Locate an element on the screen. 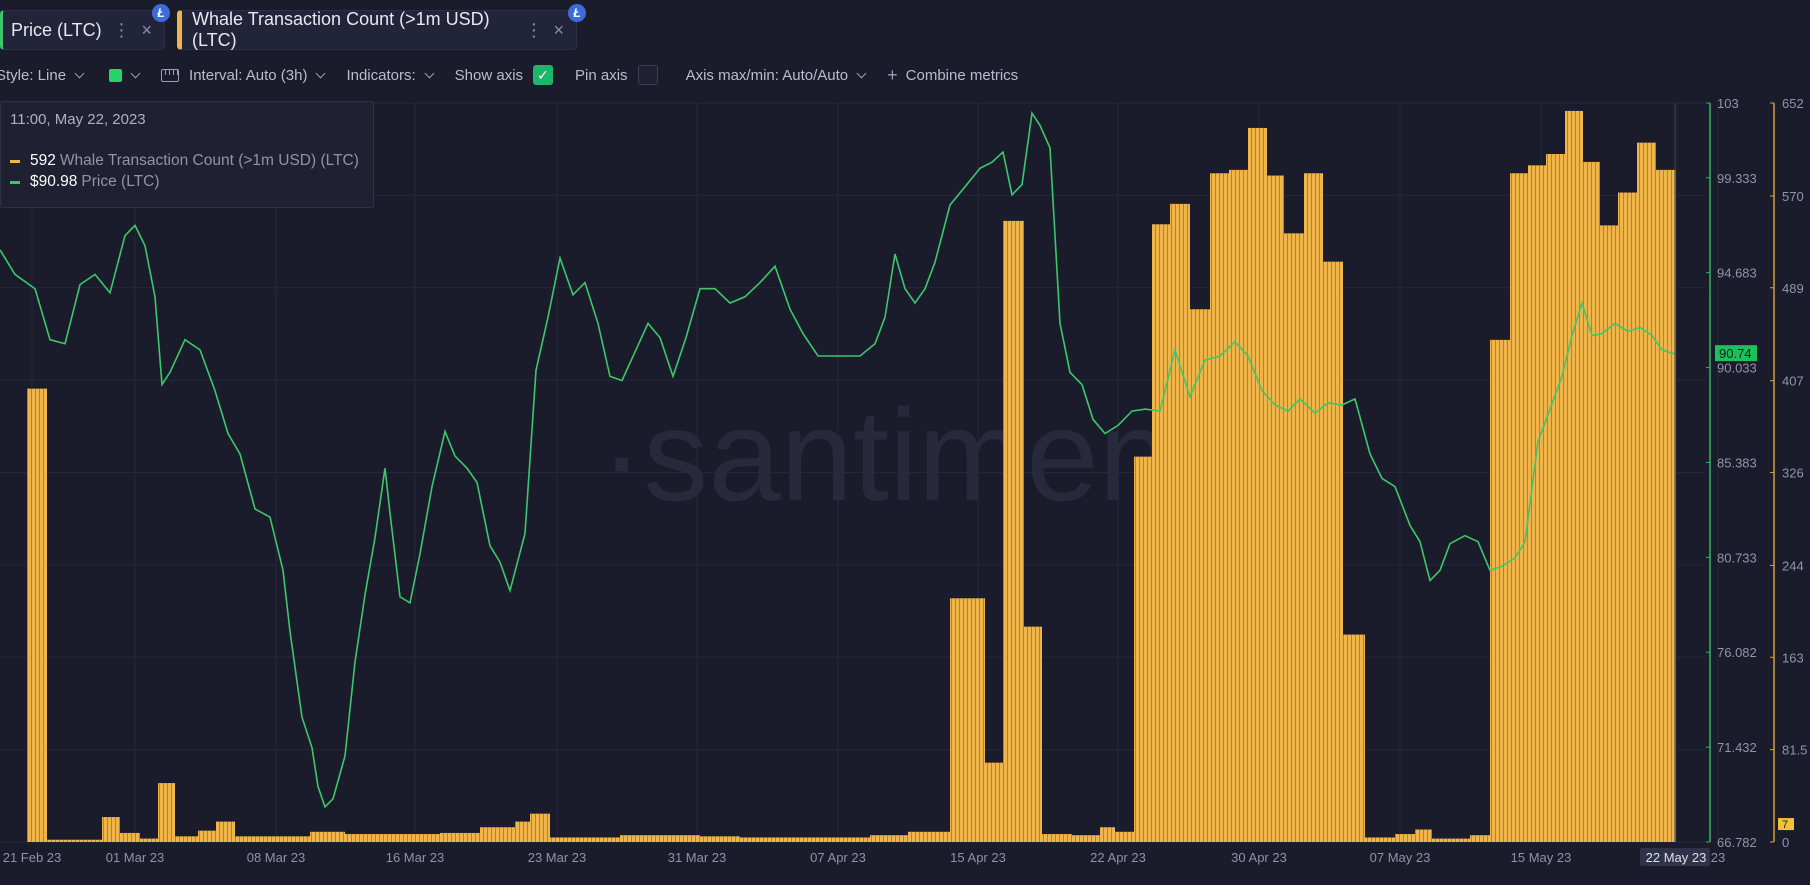 The image size is (1810, 885). show-axis-toggle: Show axis ✓ is located at coordinates (504, 75).